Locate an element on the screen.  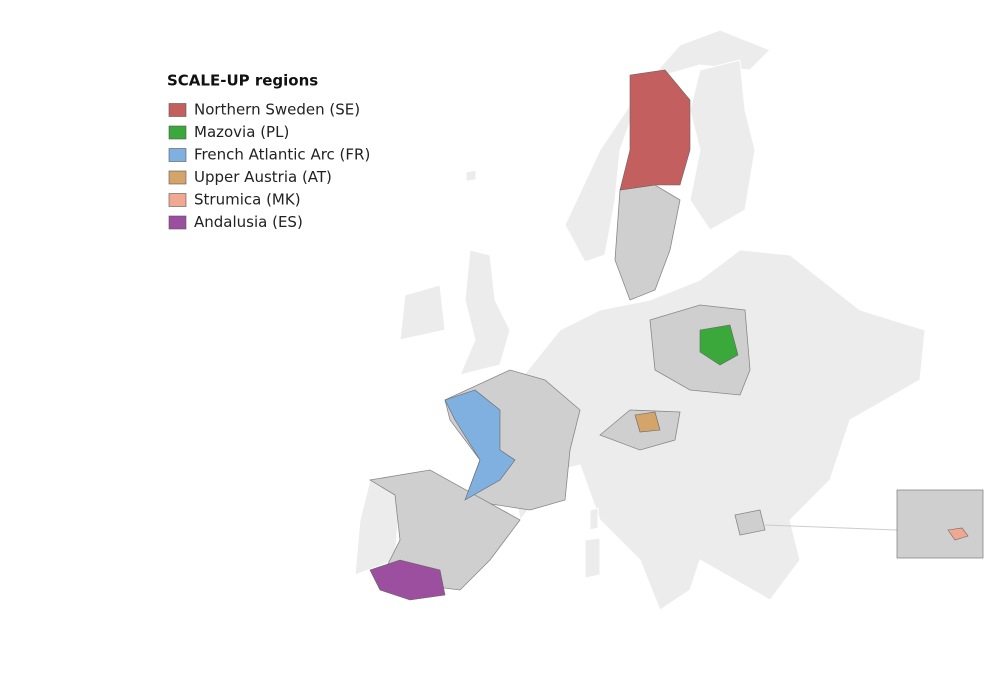
upper-austria is located at coordinates (647, 422).